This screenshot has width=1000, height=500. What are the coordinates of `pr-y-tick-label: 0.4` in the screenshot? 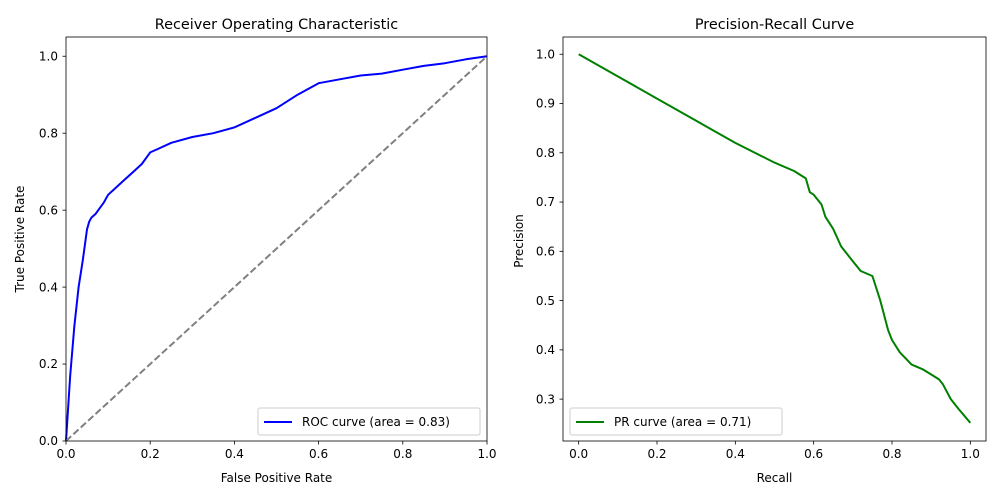 It's located at (545, 350).